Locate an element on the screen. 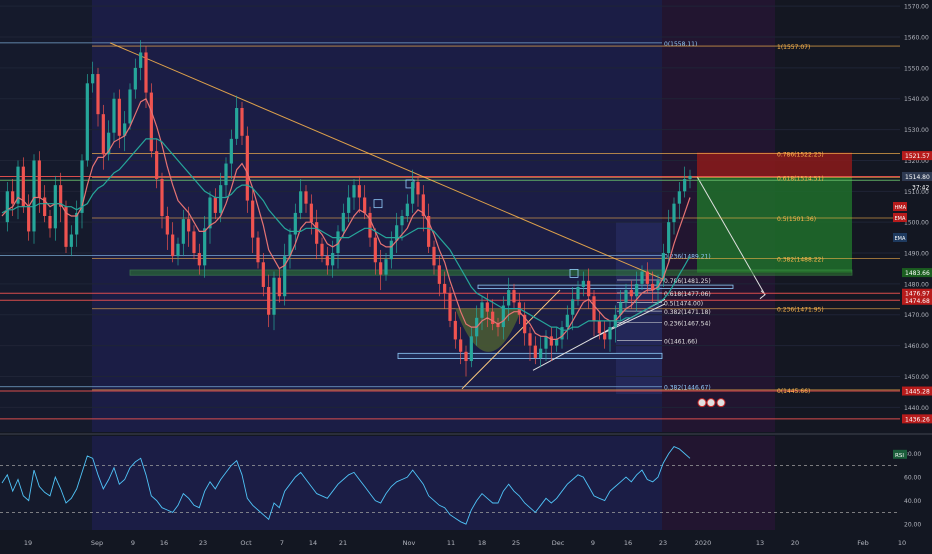 The image size is (932, 554). marker-box is located at coordinates (378, 204).